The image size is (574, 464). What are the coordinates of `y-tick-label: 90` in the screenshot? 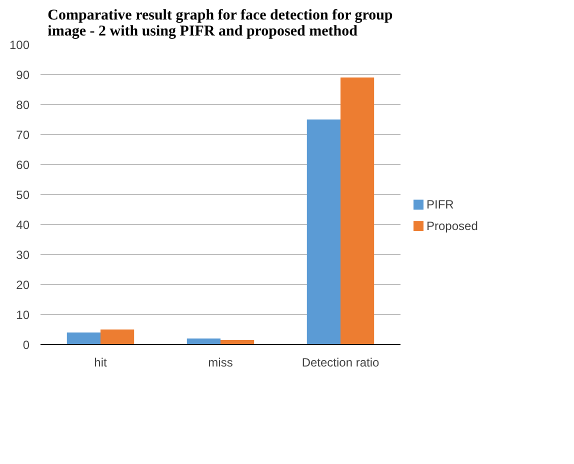 It's located at (23, 75).